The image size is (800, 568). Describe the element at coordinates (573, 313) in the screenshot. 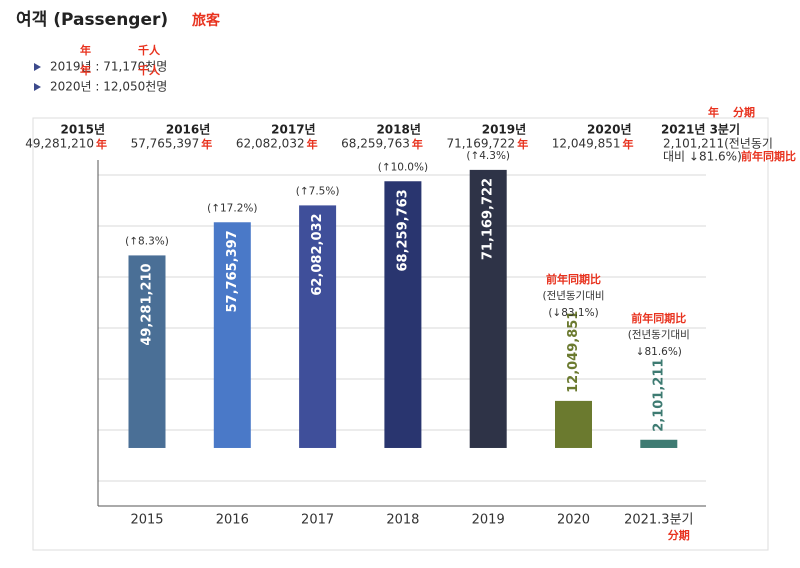

I see `change-label: (↓83.1%)` at that location.